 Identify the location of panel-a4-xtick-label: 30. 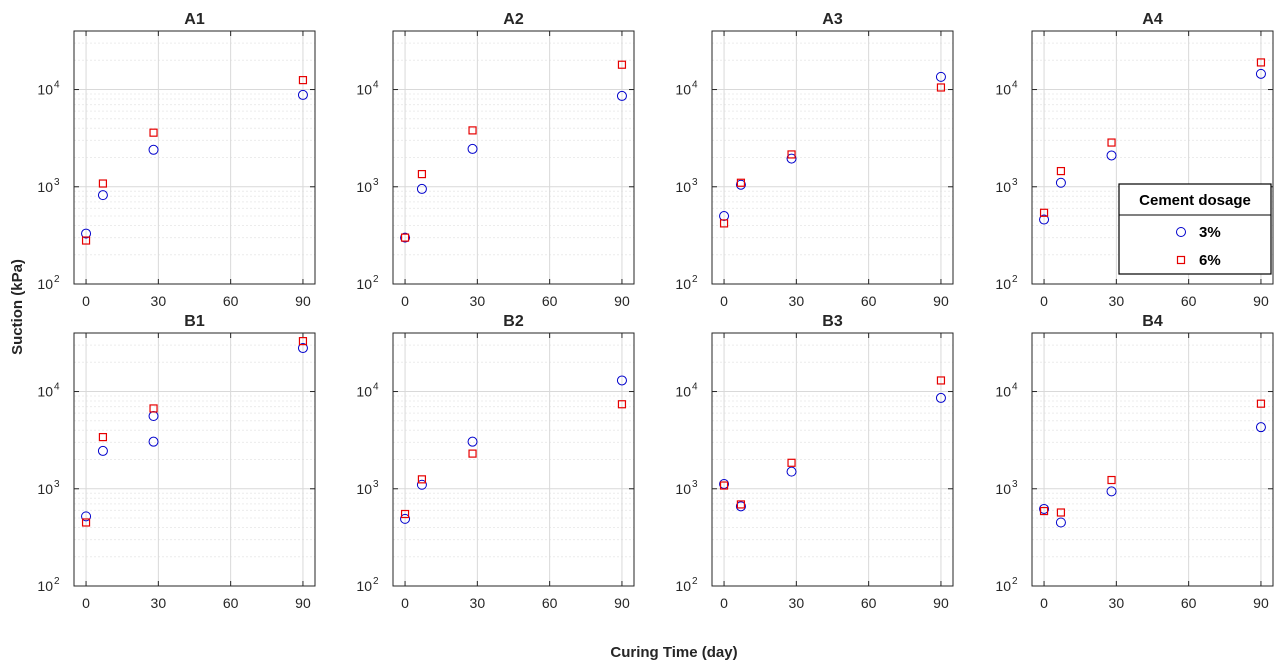
(1117, 301).